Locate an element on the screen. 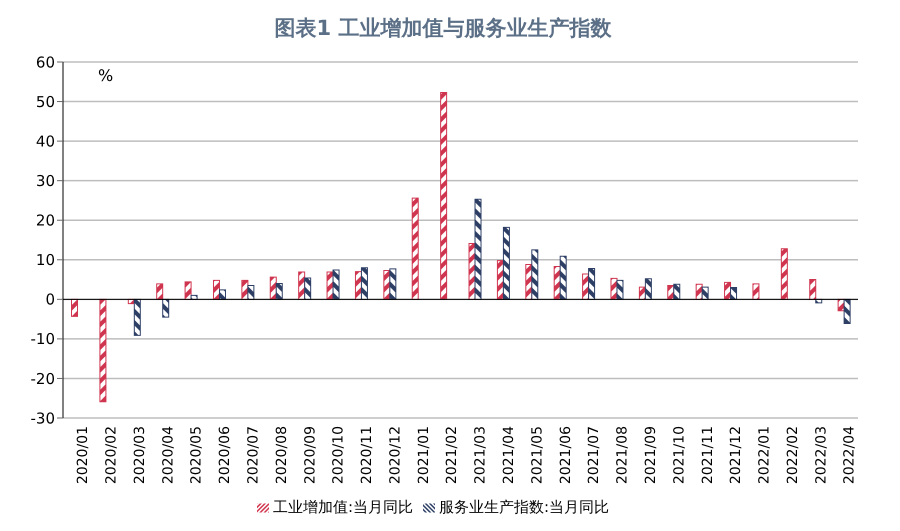 The width and height of the screenshot is (900, 531). x-tick-label: 2021/03 is located at coordinates (480, 455).